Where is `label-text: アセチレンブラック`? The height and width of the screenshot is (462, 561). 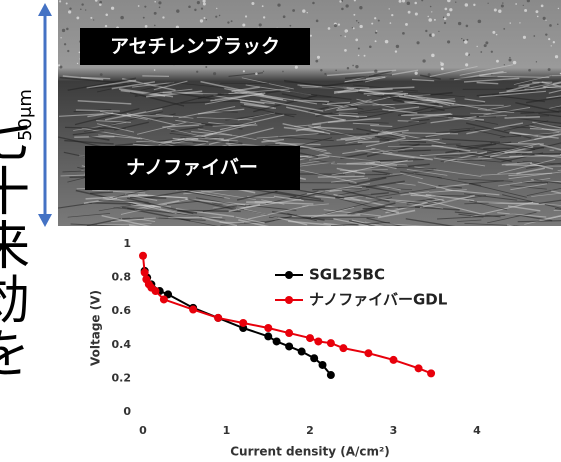
label-text: アセチレンブラック is located at coordinates (195, 46).